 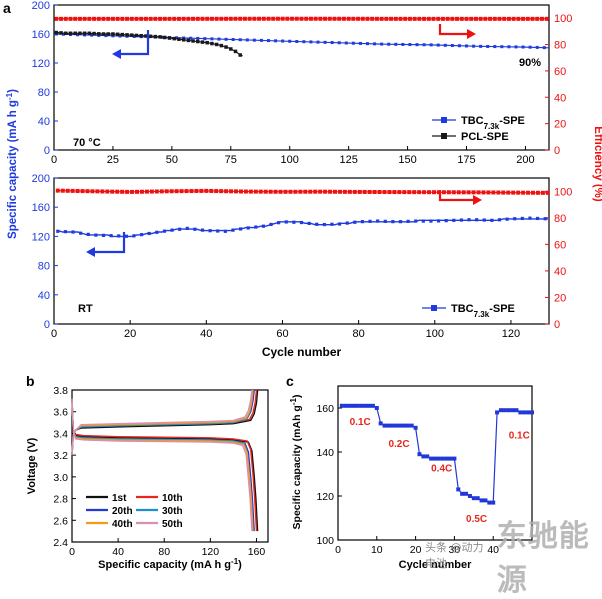 I want to click on y-tick-label: 80, so click(x=44, y=267).